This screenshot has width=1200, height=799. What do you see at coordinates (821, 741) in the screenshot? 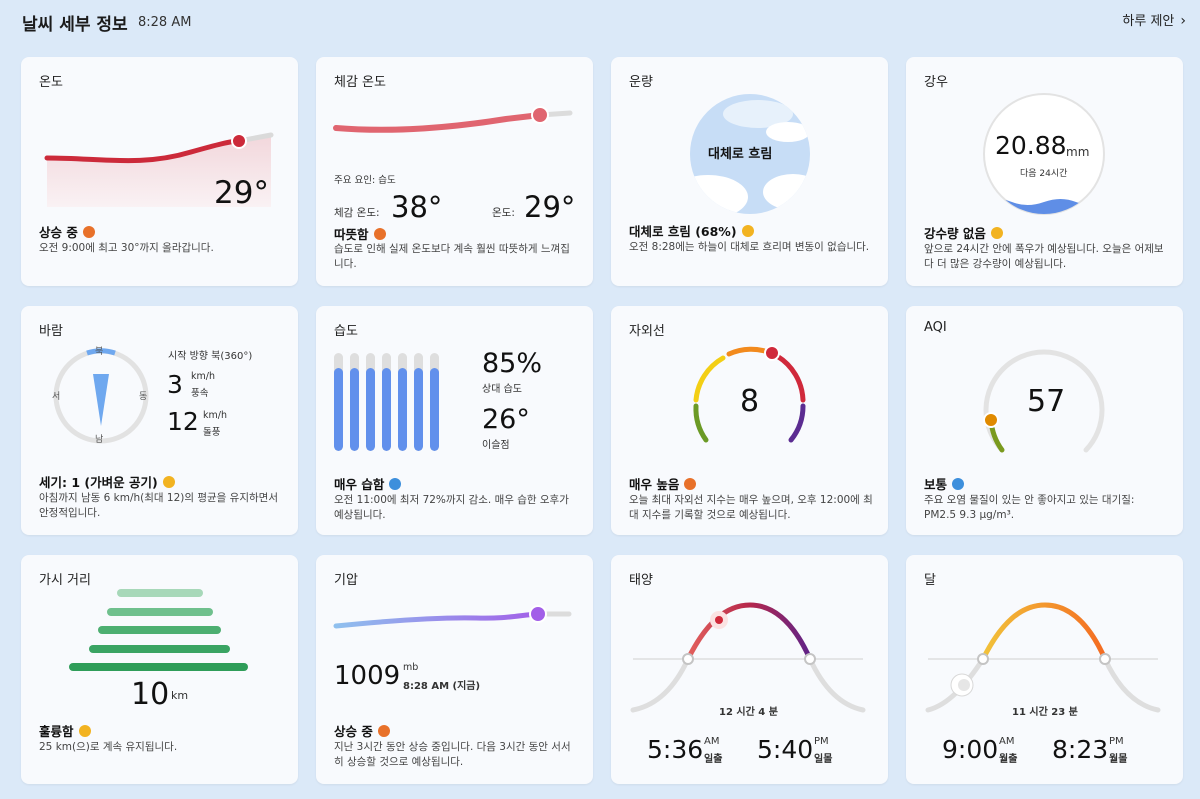
I see `sunset-ampm: PM` at bounding box center [821, 741].